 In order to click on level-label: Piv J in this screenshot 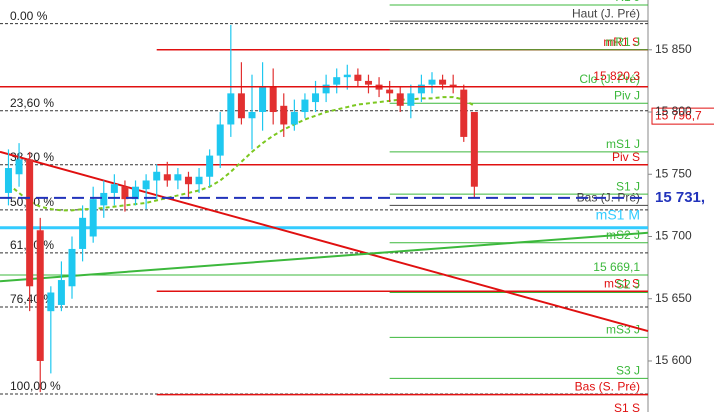, I will do `click(627, 95)`.